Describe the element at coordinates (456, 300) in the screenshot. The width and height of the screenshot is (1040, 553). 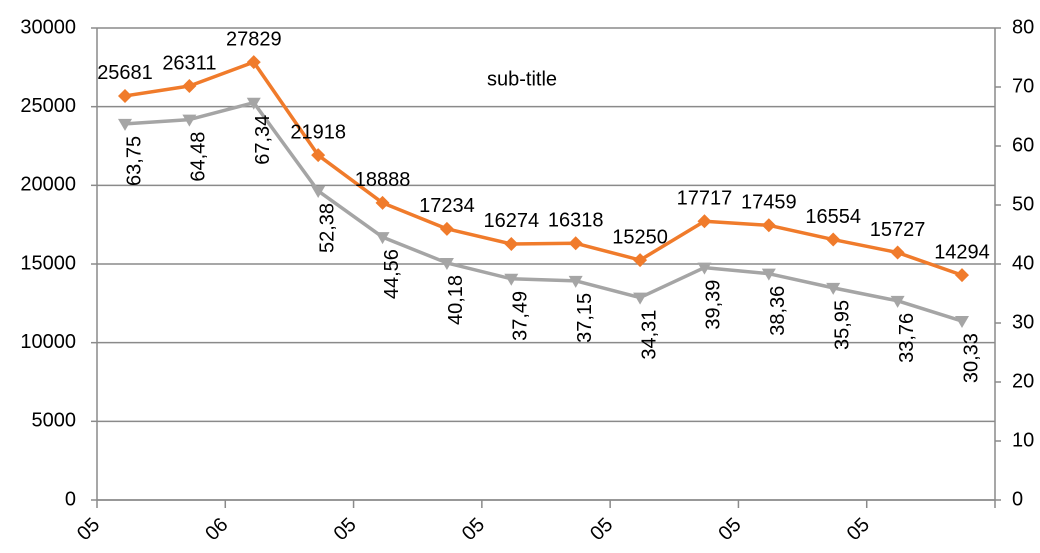
I see `data-label: 40,18` at that location.